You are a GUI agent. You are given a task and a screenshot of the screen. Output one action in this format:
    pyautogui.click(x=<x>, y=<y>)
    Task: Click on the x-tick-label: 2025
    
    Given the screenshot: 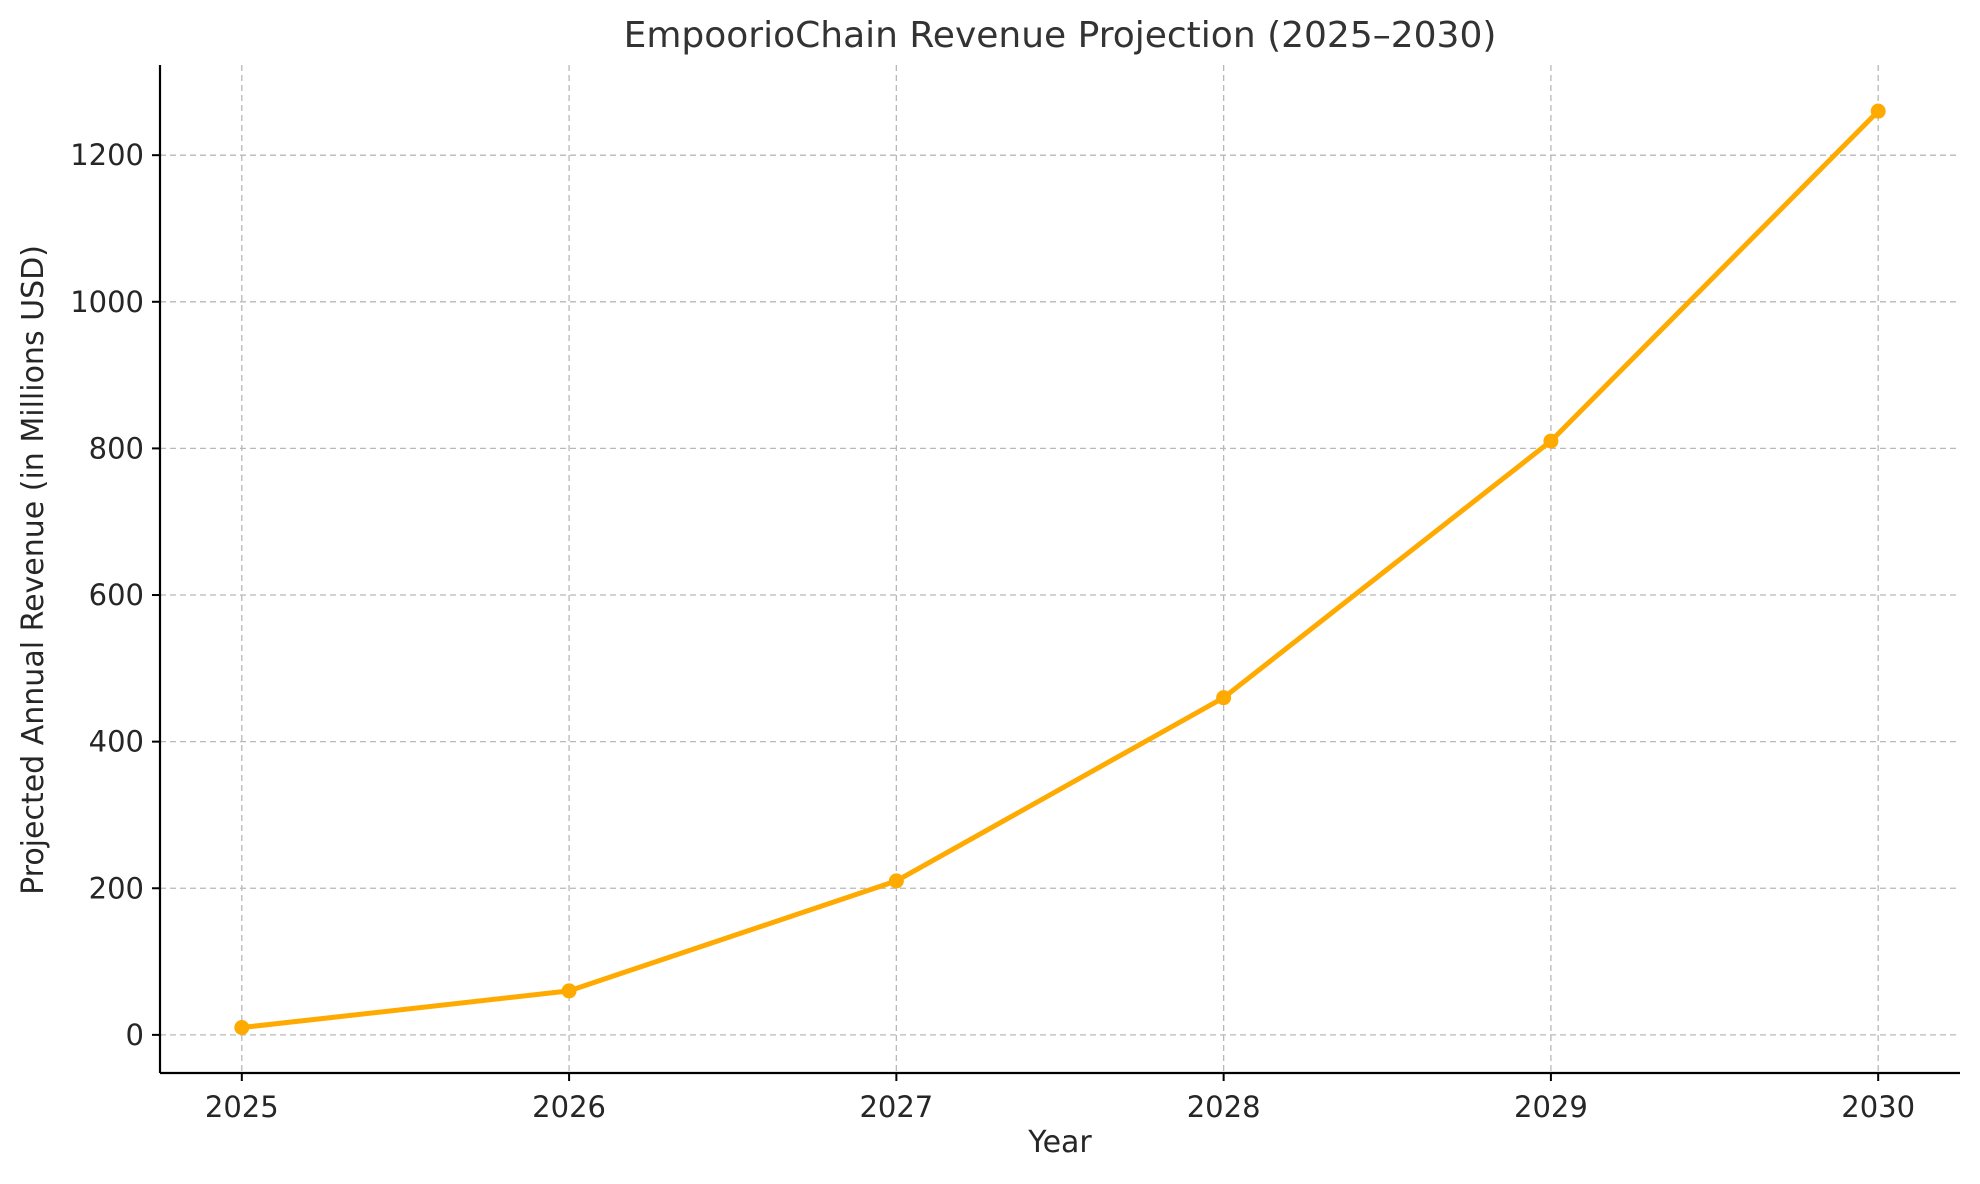 What is the action you would take?
    pyautogui.click(x=242, y=1107)
    